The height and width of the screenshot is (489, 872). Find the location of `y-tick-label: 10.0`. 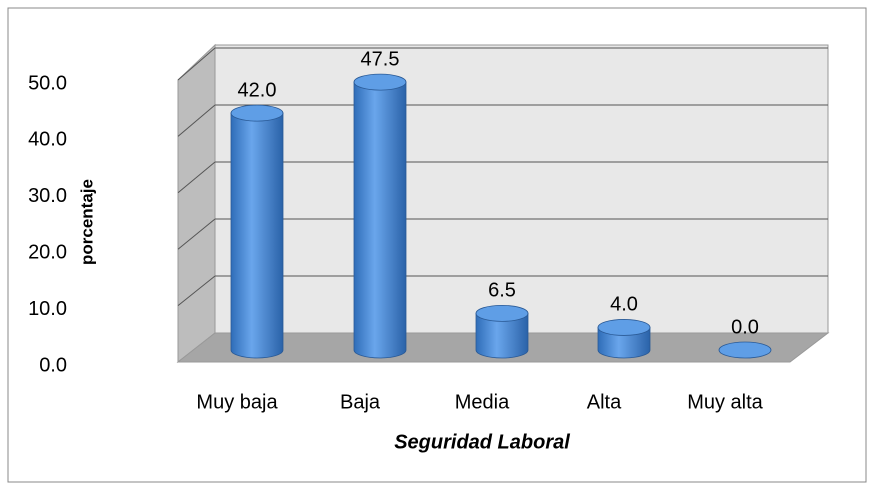

y-tick-label: 10.0 is located at coordinates (47, 309).